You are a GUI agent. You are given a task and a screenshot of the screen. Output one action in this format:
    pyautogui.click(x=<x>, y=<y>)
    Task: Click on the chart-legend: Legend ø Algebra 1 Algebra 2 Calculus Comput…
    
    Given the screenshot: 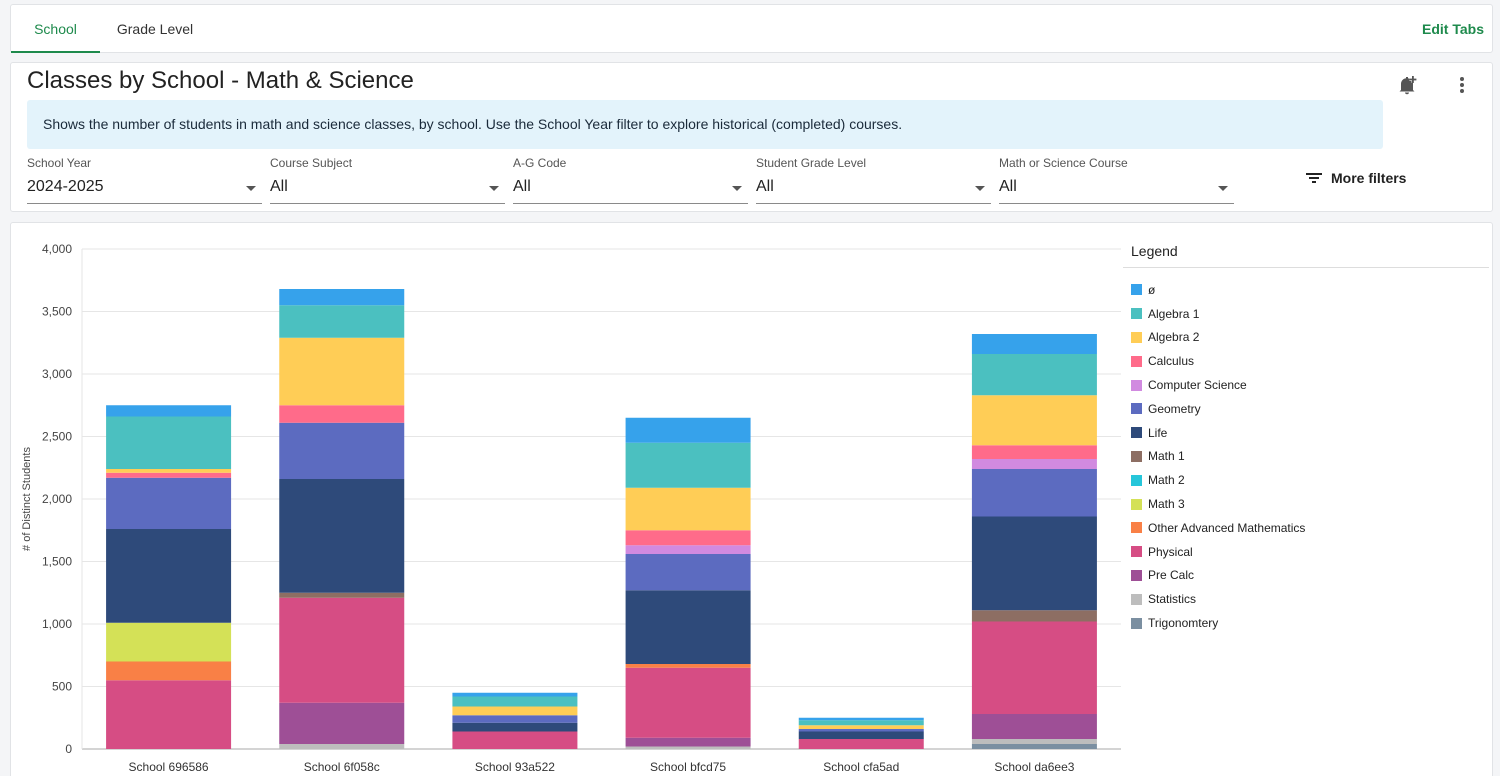 What is the action you would take?
    pyautogui.click(x=1306, y=434)
    